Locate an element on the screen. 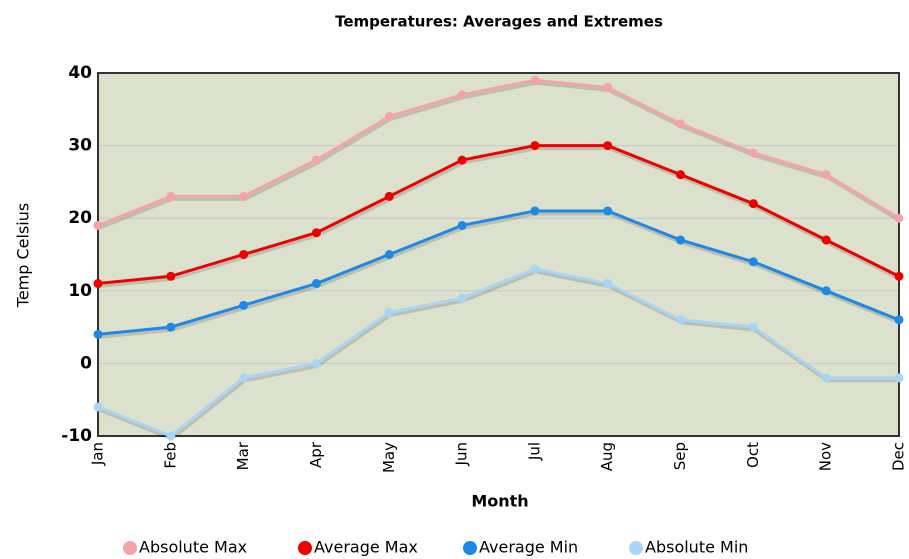  legend-label: Average Min is located at coordinates (528, 547).